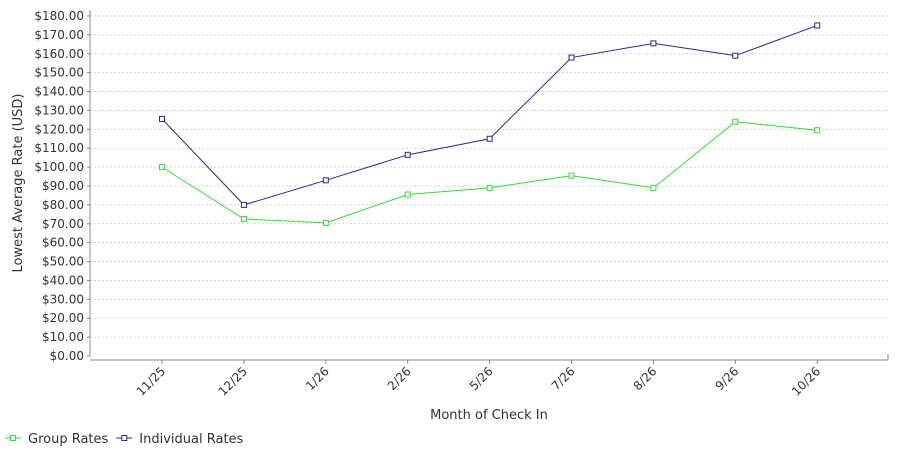 The width and height of the screenshot is (900, 454). What do you see at coordinates (63, 205) in the screenshot?
I see `y-tick-label: $80.00` at bounding box center [63, 205].